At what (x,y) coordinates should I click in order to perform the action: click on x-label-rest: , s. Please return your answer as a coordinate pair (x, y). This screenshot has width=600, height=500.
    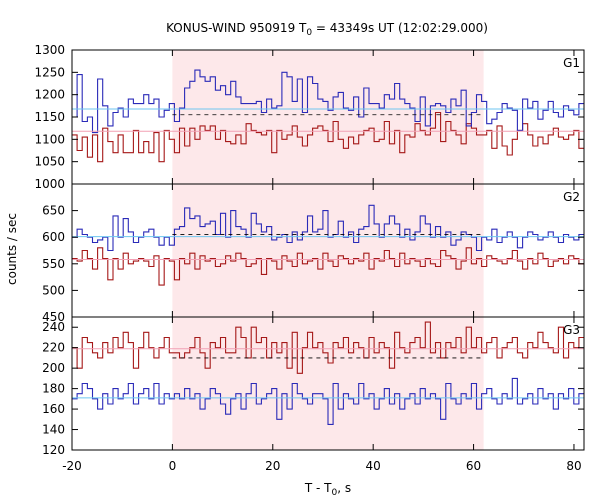
    Looking at the image, I should click on (344, 488).